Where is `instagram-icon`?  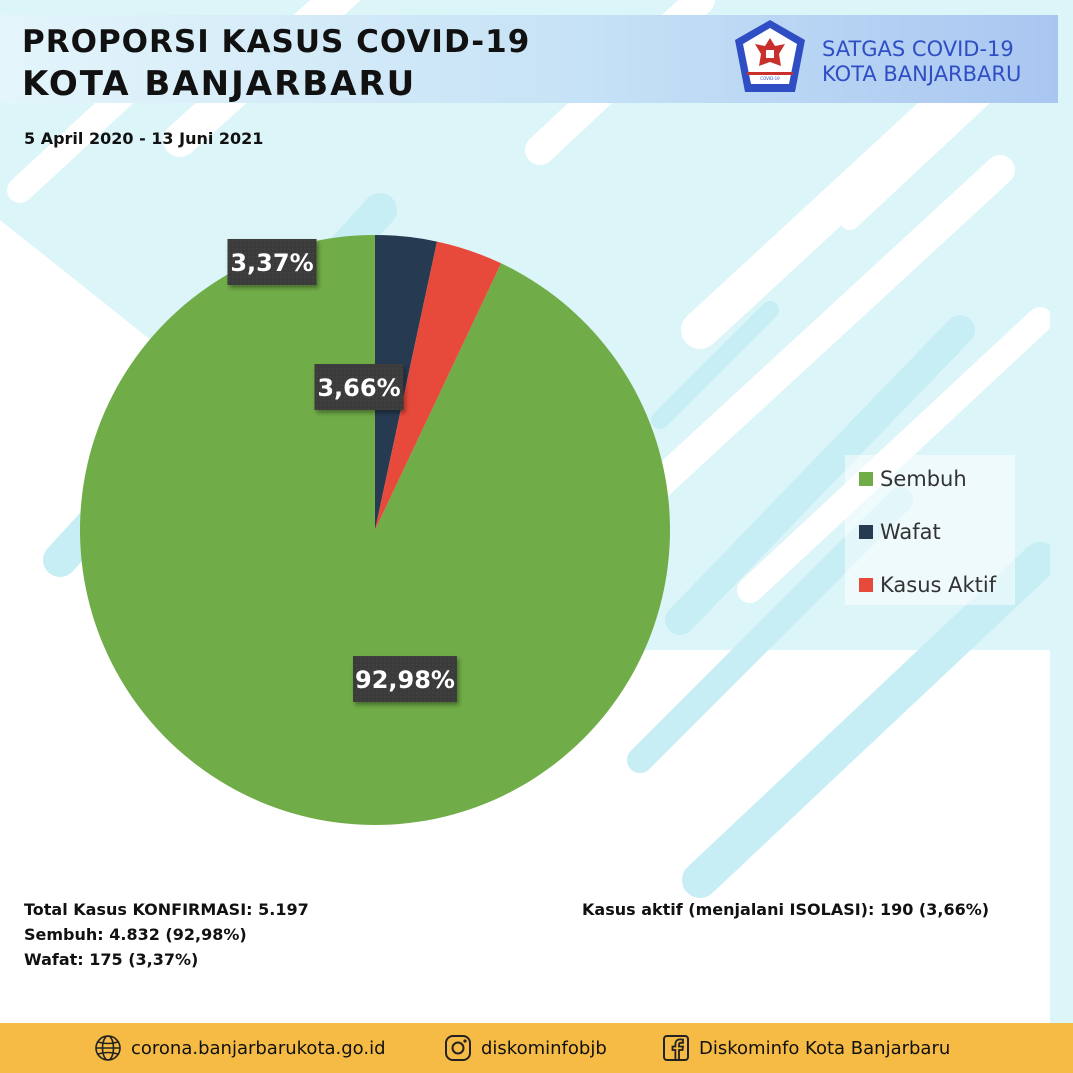
instagram-icon is located at coordinates (458, 1048).